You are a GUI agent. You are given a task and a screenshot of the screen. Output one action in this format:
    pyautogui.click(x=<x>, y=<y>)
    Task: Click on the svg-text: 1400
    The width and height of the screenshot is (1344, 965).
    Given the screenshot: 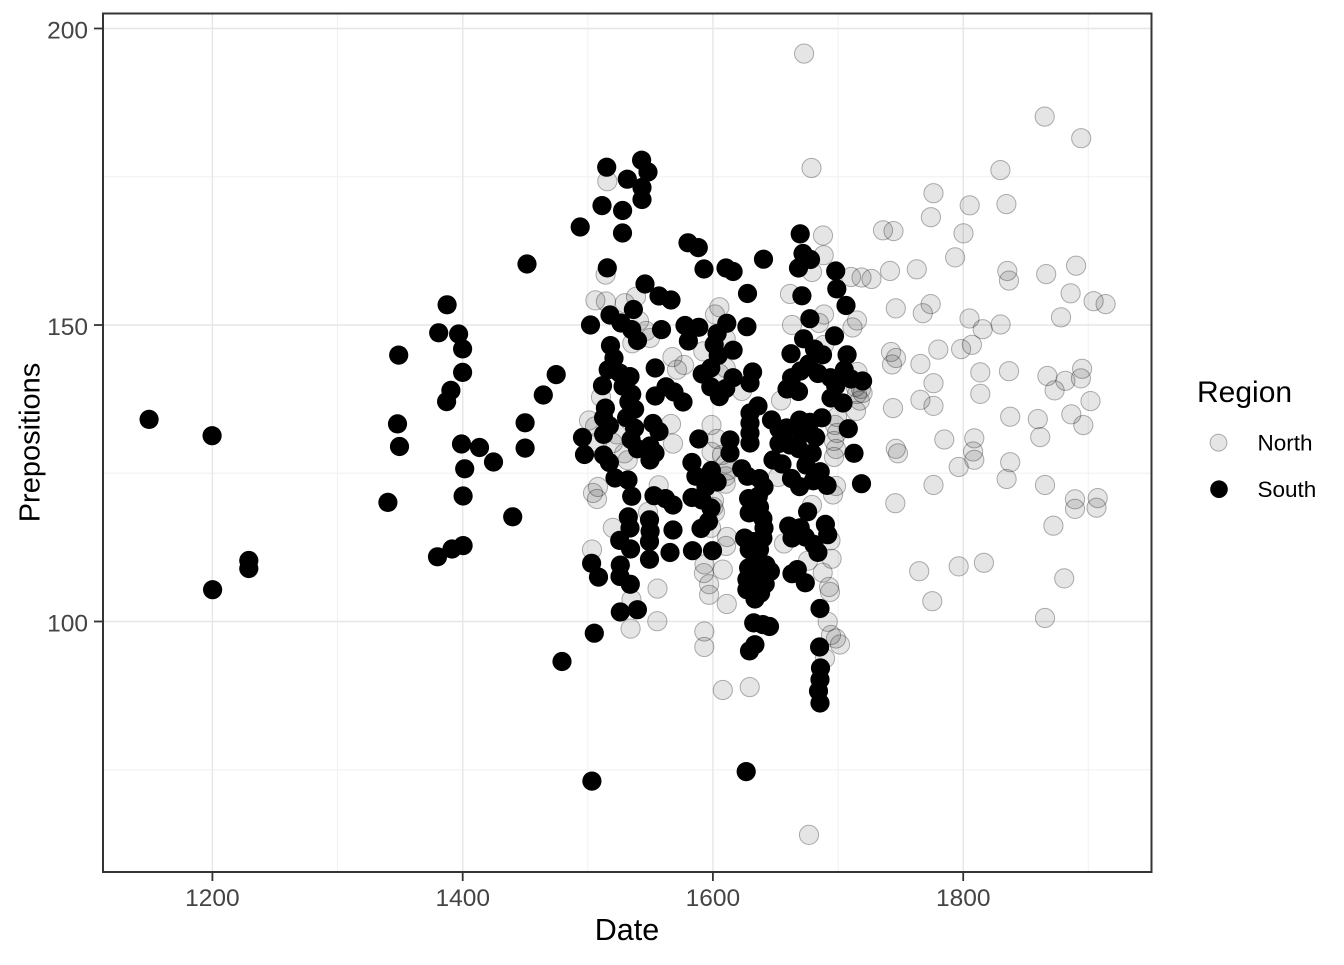 What is the action you would take?
    pyautogui.click(x=462, y=898)
    